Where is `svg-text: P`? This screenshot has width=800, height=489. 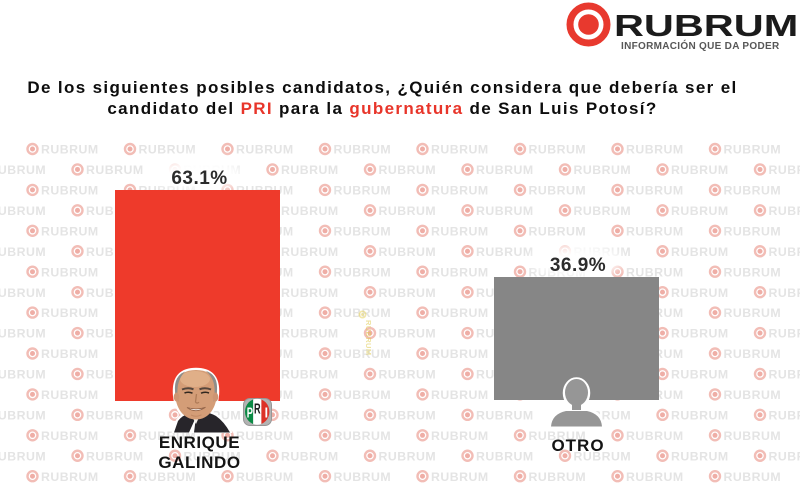 svg-text: P is located at coordinates (250, 413).